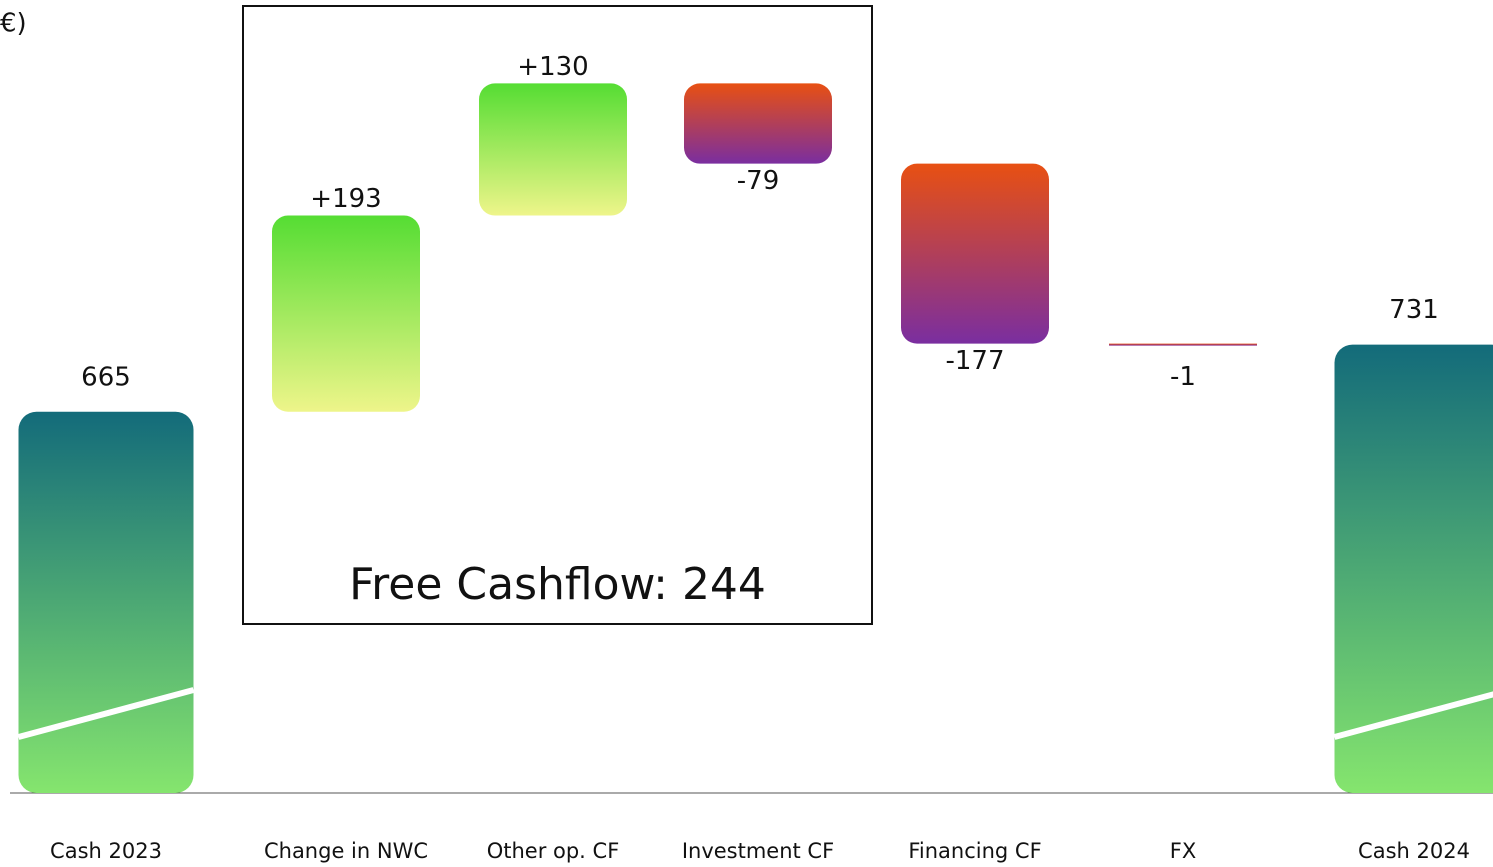 The image size is (1493, 867). Describe the element at coordinates (106, 377) in the screenshot. I see `value-label: 665` at that location.